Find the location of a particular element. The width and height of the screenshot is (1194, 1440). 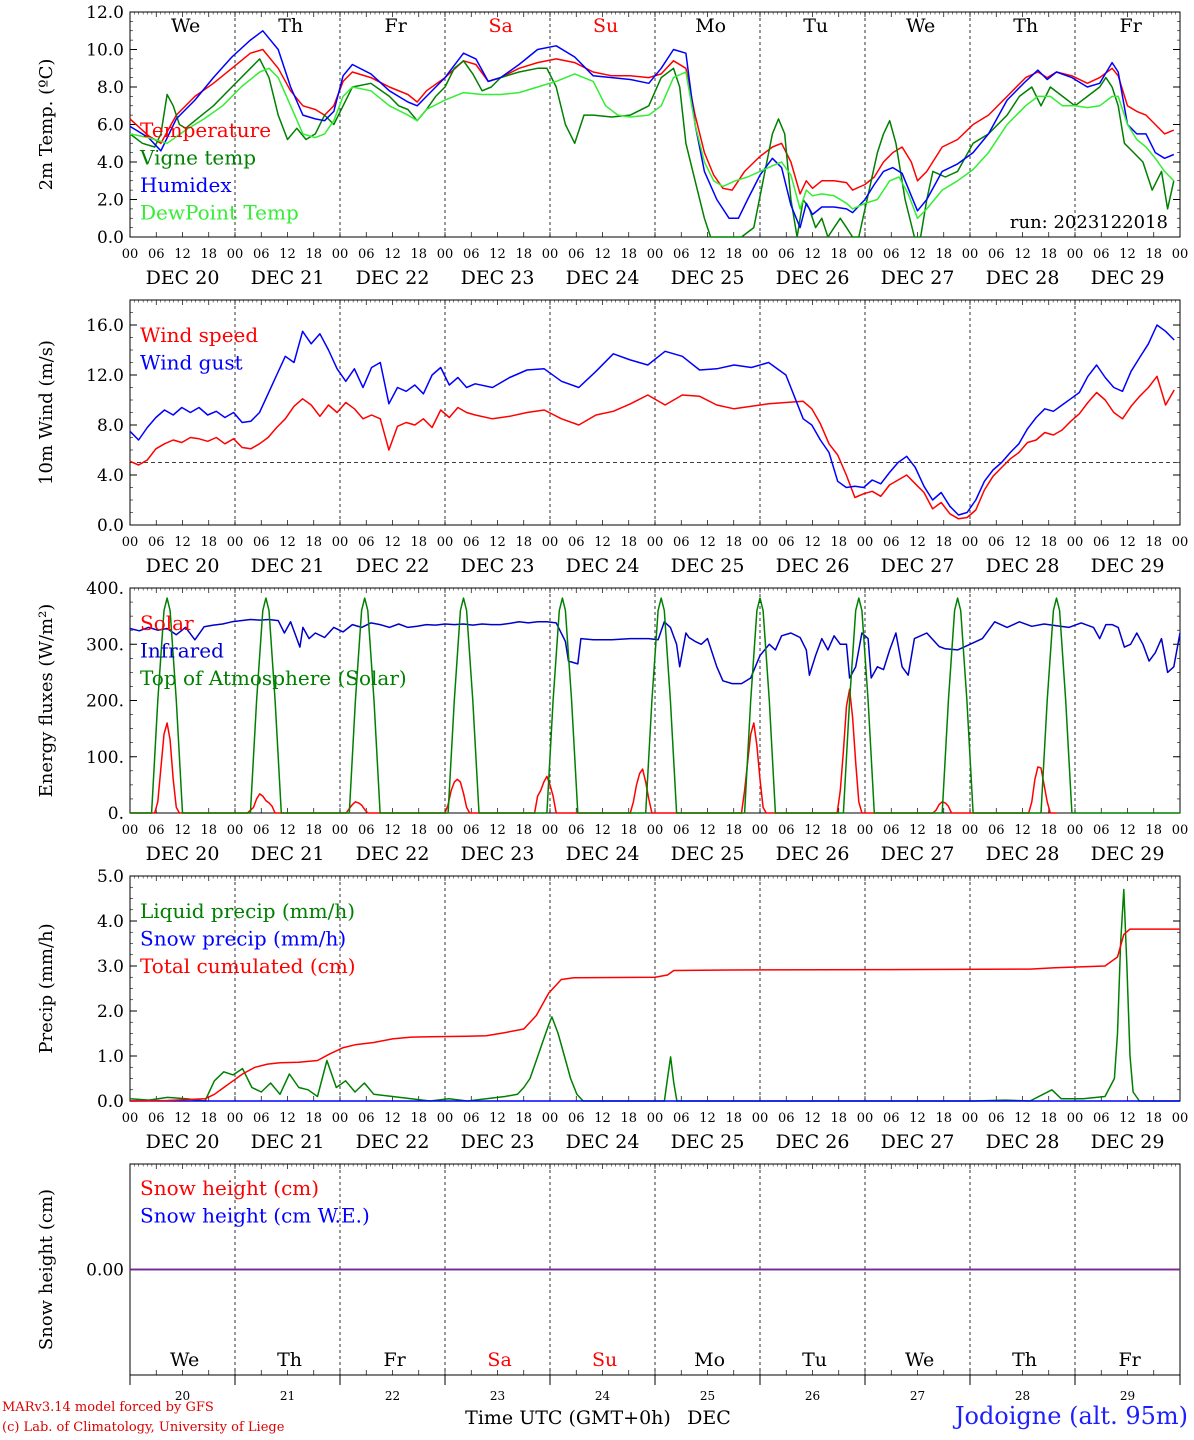

weekday-label: Tu is located at coordinates (814, 1360).